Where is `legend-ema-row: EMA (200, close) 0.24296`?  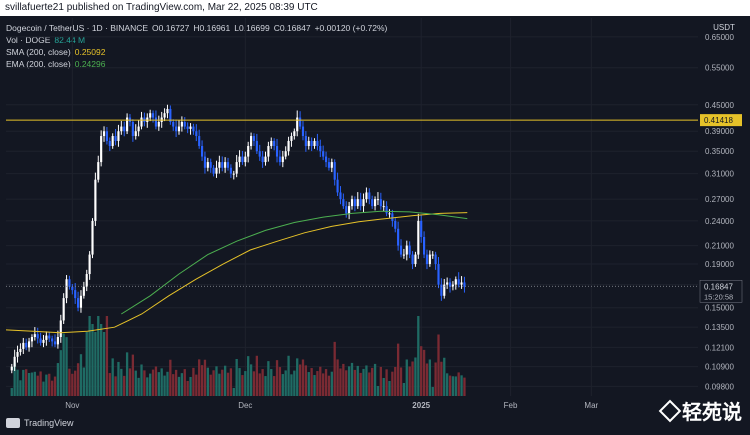 legend-ema-row: EMA (200, close) 0.24296 is located at coordinates (196, 64).